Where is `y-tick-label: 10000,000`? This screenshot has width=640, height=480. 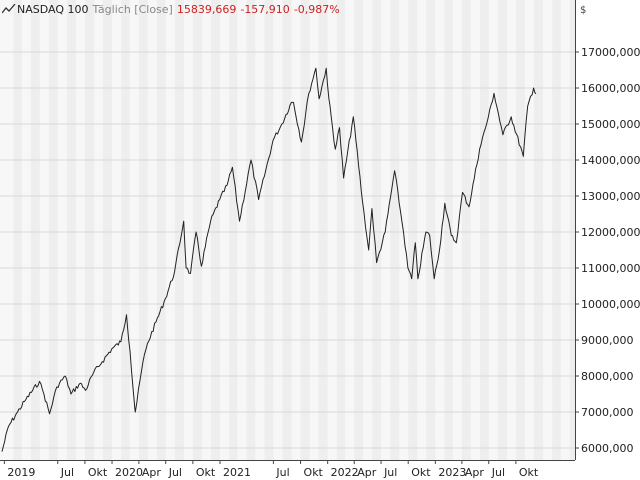
y-tick-label: 10000,000 is located at coordinates (610, 304).